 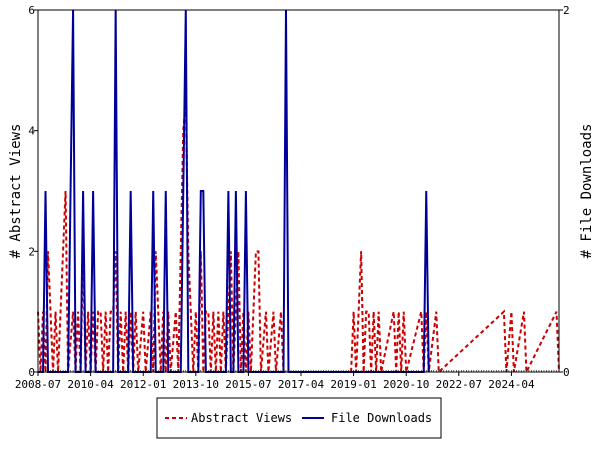 What do you see at coordinates (587, 191) in the screenshot?
I see `right-axis-title: # File Downloads` at bounding box center [587, 191].